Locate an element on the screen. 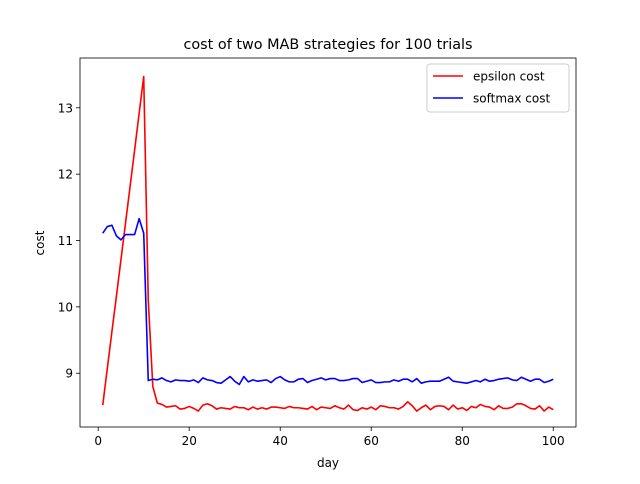  x-axis-label: day is located at coordinates (328, 463).